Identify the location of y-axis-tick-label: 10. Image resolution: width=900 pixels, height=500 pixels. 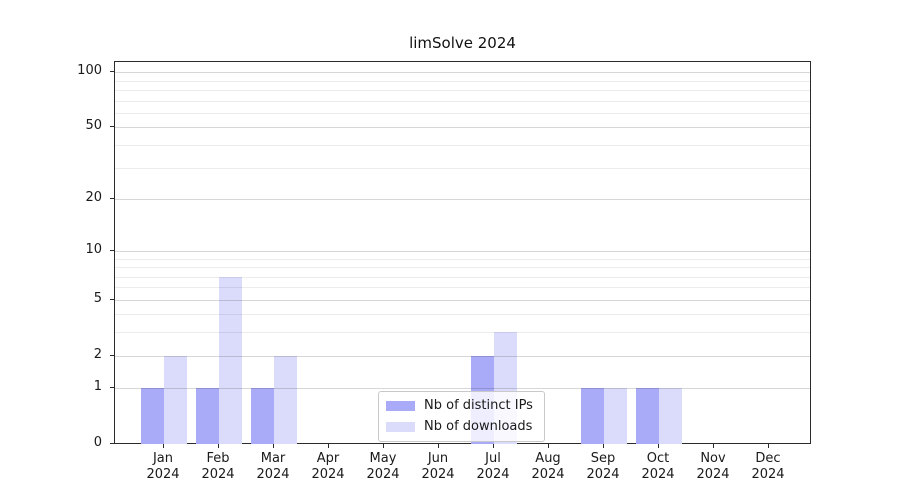
(93, 249).